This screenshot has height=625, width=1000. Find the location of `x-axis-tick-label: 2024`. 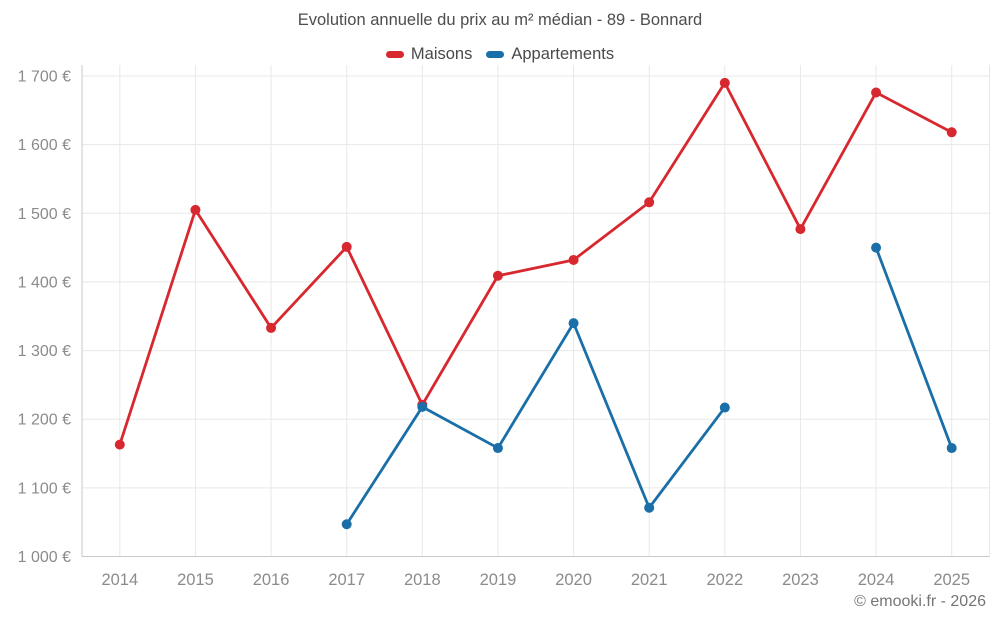

x-axis-tick-label: 2024 is located at coordinates (876, 580).